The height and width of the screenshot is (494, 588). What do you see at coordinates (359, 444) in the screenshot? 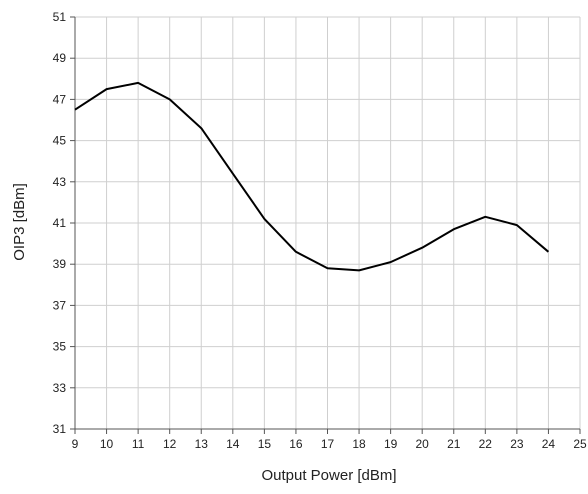
I see `x-tick-label: 18` at bounding box center [359, 444].